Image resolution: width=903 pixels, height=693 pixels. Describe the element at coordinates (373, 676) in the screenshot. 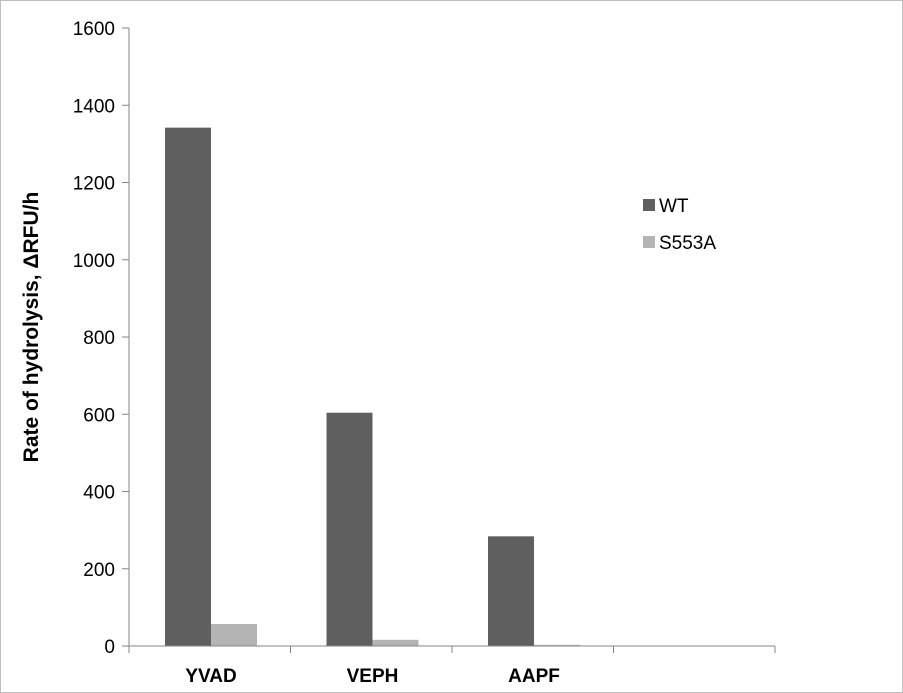

I see `x-category-label: VEPH` at that location.